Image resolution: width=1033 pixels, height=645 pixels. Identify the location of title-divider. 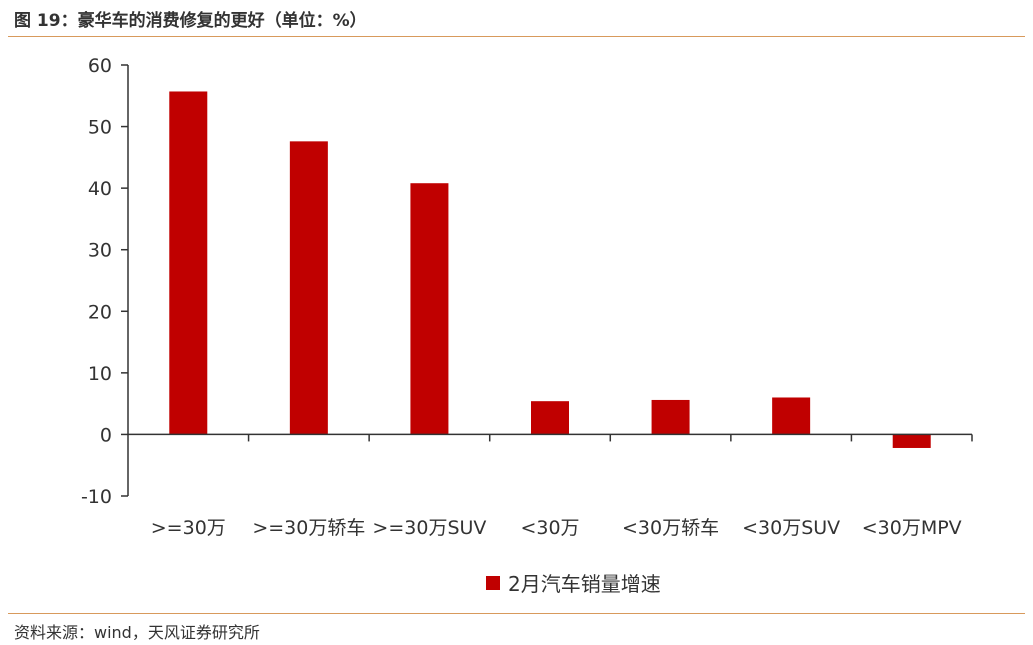
(516, 36).